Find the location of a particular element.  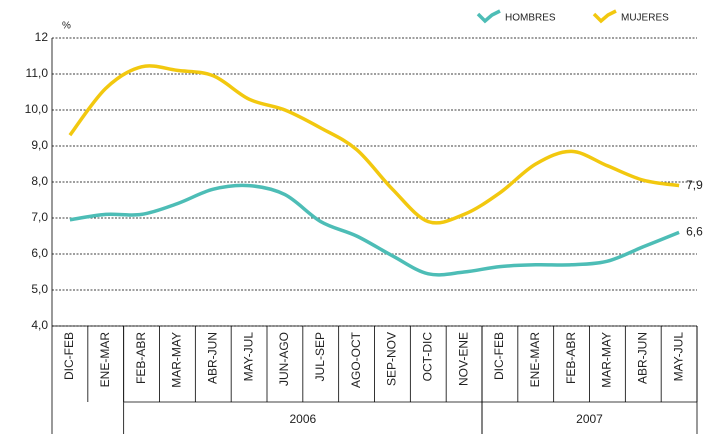

value-label: 7,9 is located at coordinates (694, 185).